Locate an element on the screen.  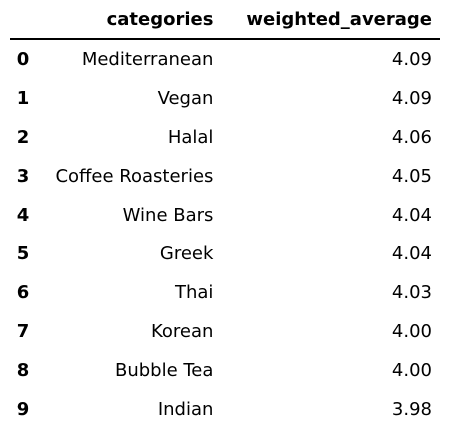
table-row: 5 Greek 4.04 is located at coordinates (225, 253).